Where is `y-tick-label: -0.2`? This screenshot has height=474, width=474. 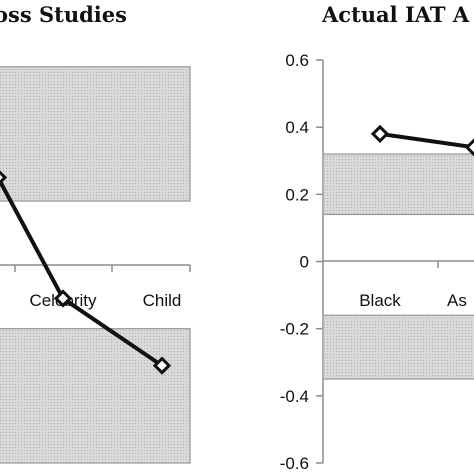 y-tick-label: -0.2 is located at coordinates (294, 329).